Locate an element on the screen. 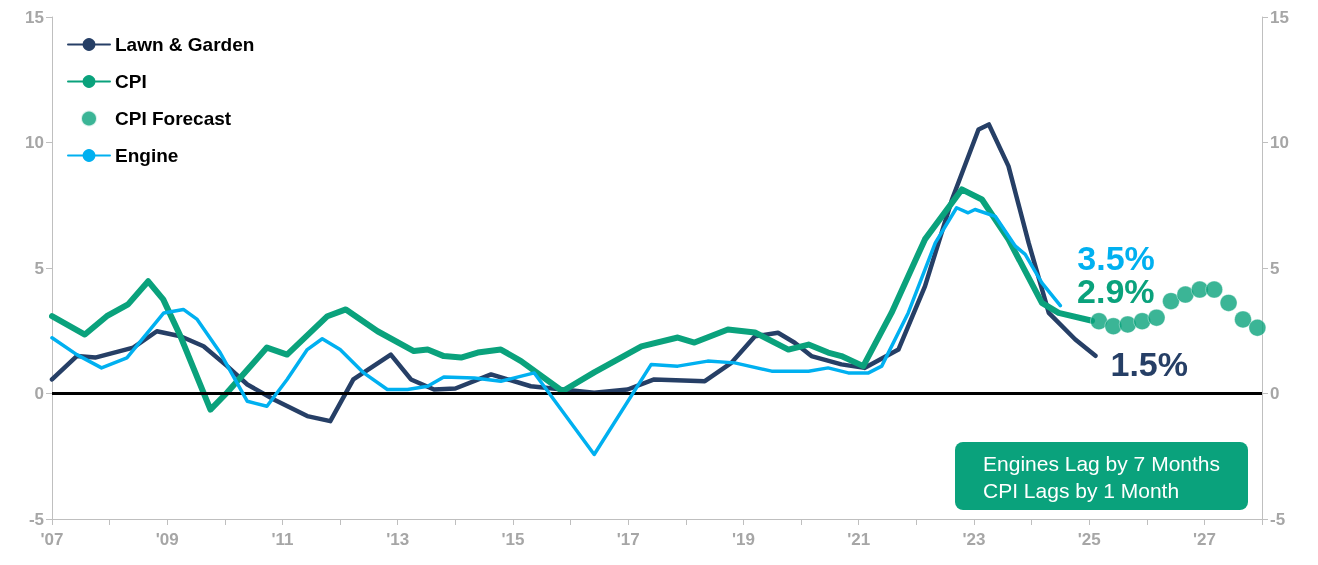 This screenshot has width=1318, height=565. data-label: 1.5% is located at coordinates (1149, 363).